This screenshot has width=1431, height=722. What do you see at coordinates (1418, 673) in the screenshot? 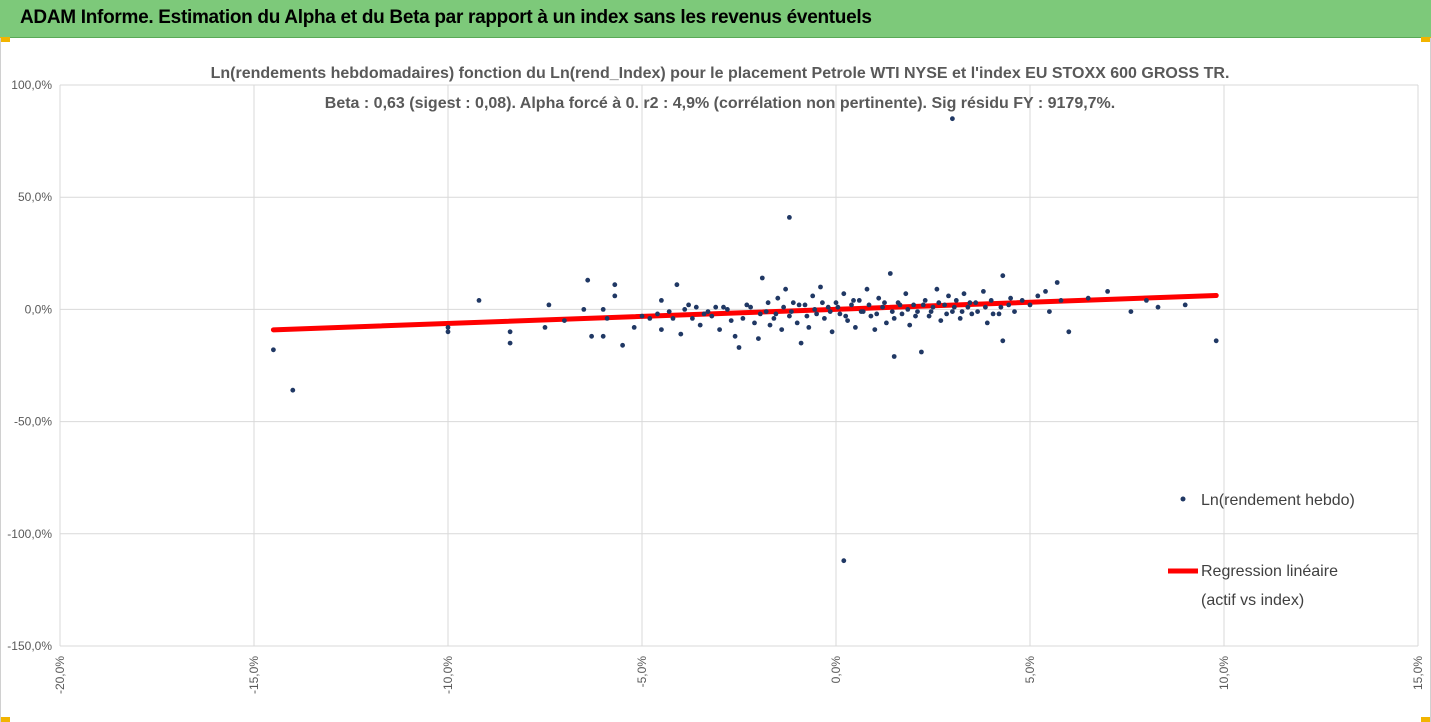
I see `x-tick-label: 15,0%` at bounding box center [1418, 673].